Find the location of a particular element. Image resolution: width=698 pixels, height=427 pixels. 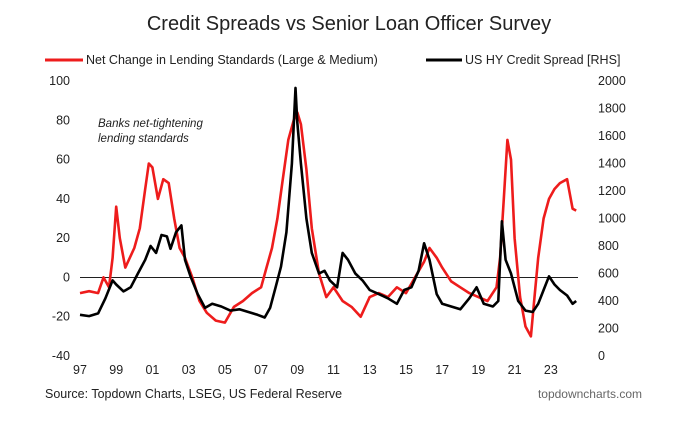

annotation-line-2: lending standards is located at coordinates (143, 139).